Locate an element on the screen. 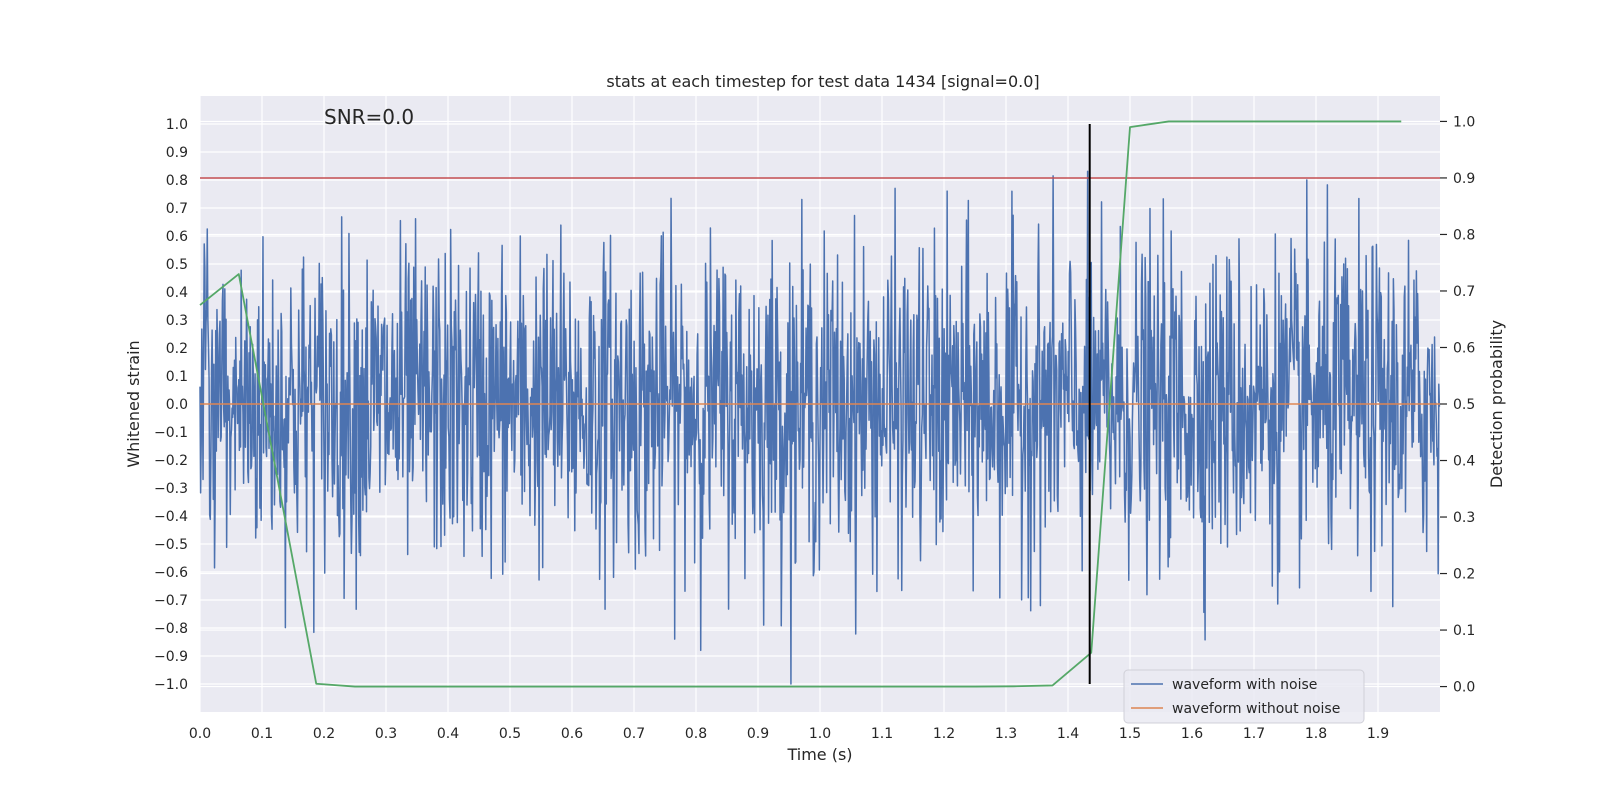 This screenshot has width=1600, height=800. y-tick-label: −0.4 is located at coordinates (171, 517).